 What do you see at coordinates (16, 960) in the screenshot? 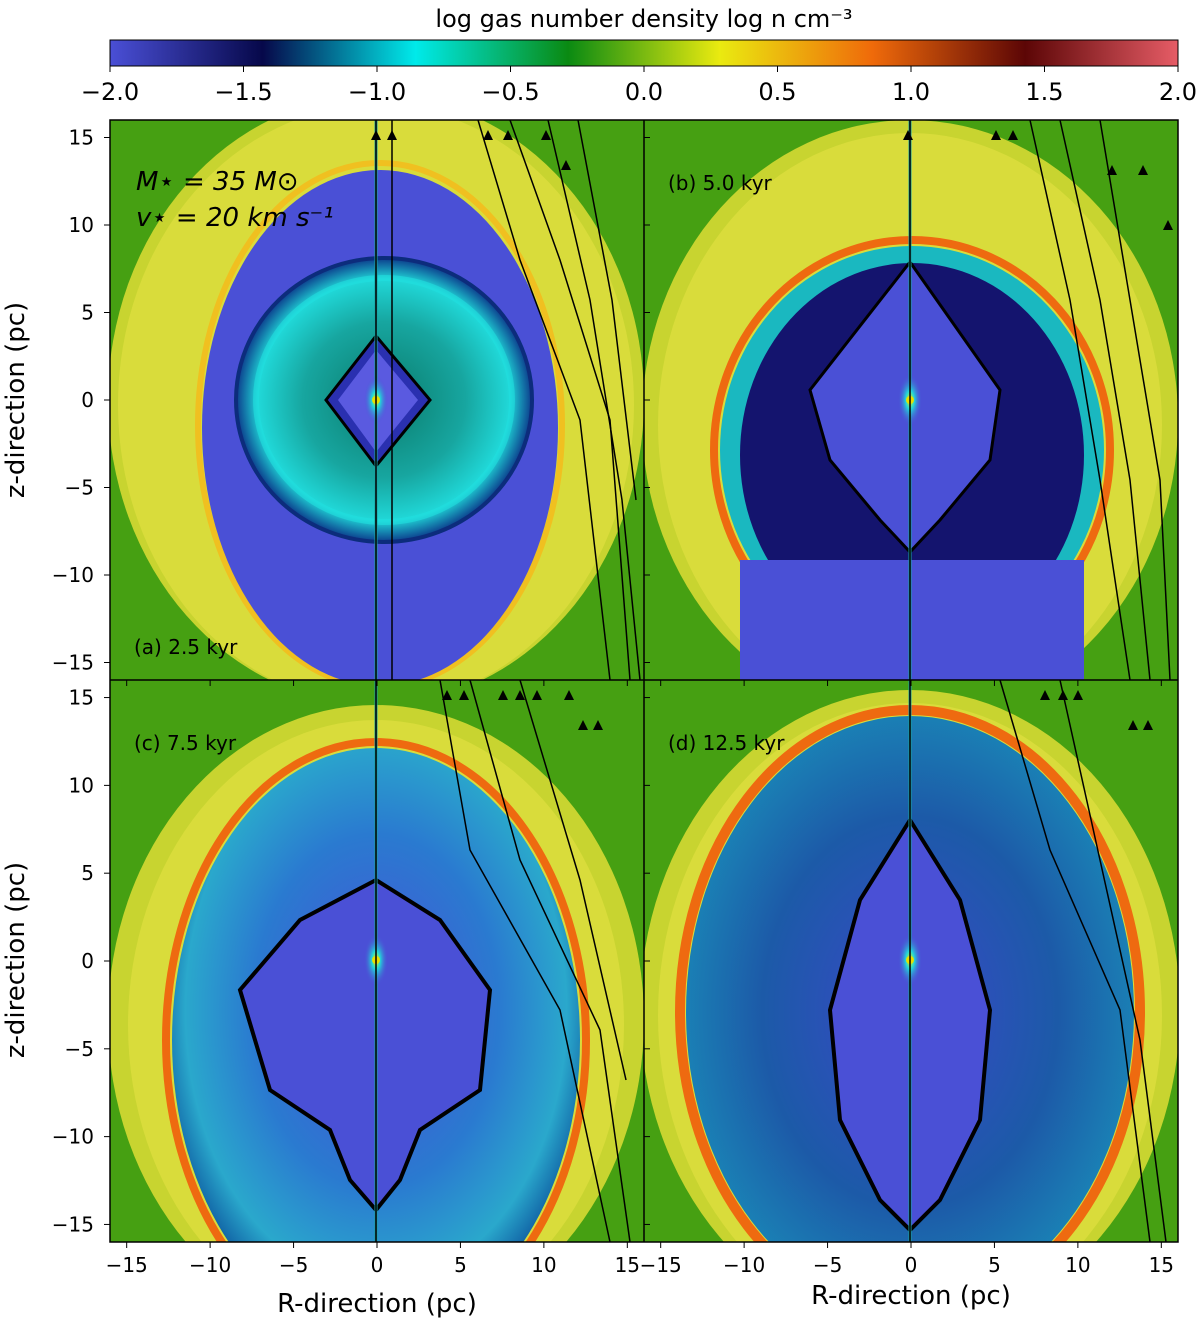
I see `ylabel-bottom: z-direction (pc)` at bounding box center [16, 960].